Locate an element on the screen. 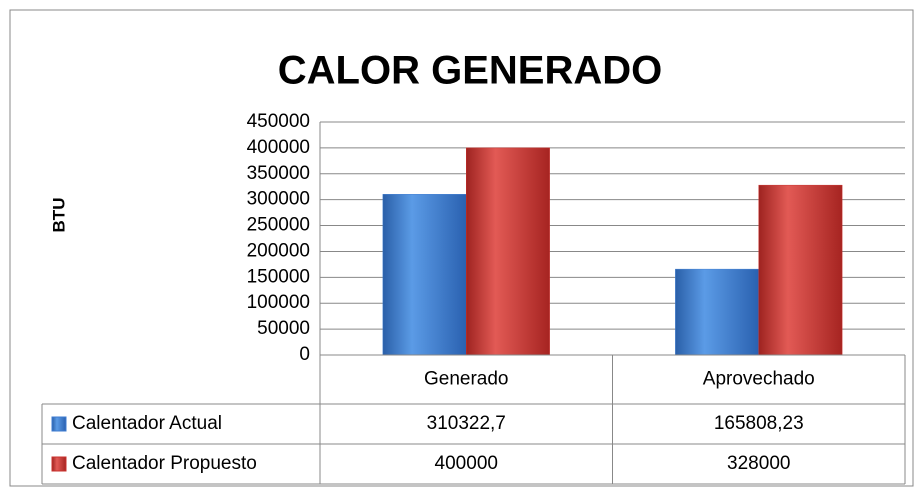 Image resolution: width=922 pixels, height=495 pixels. y-tick-label: 50000 is located at coordinates (283, 328).